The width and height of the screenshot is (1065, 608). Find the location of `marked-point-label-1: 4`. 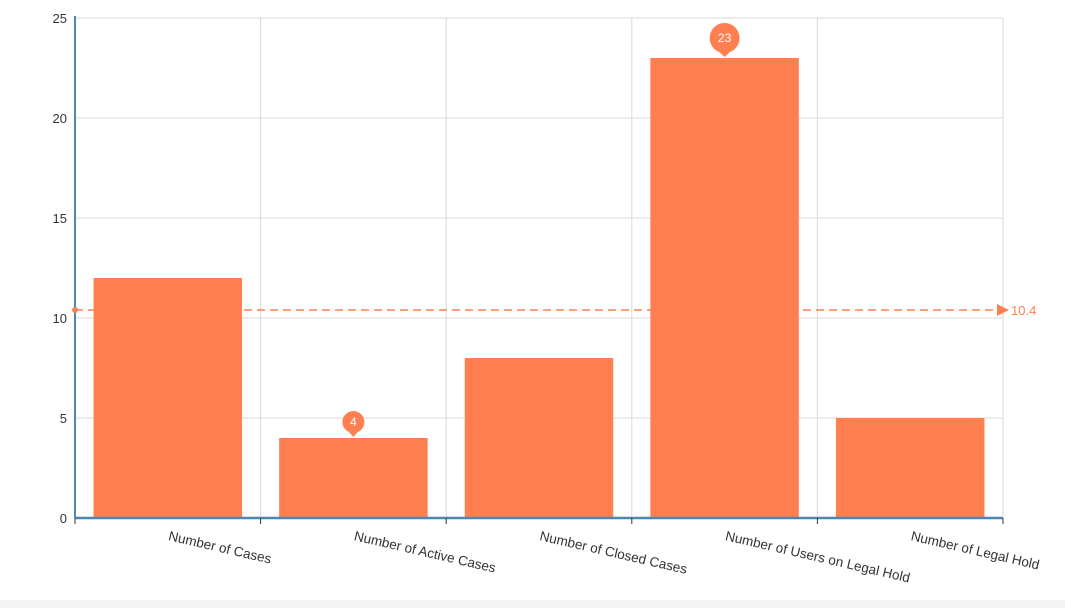

marked-point-label-1: 4 is located at coordinates (353, 422).